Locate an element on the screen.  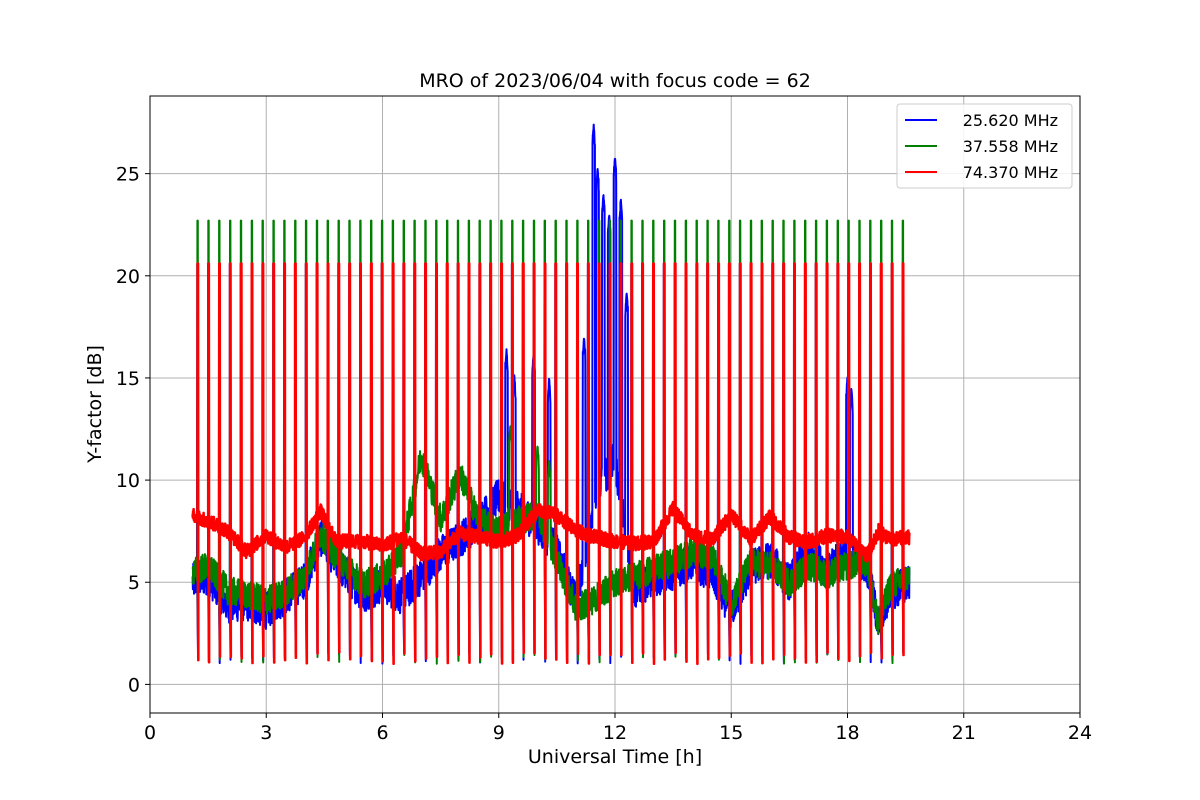
chart-title: MRO of 2023/06/04 with focus code = 62 is located at coordinates (615, 81).